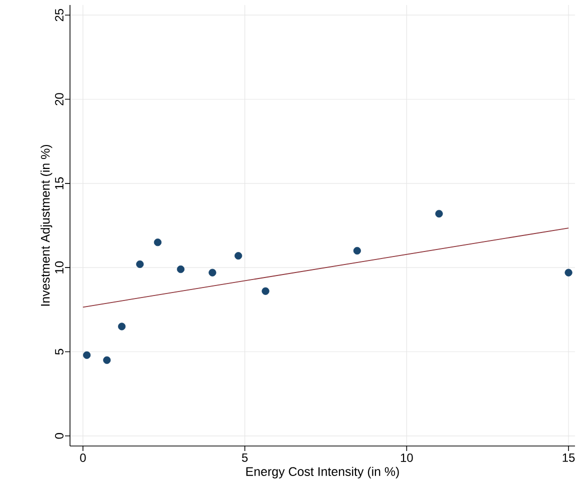  What do you see at coordinates (46, 225) in the screenshot?
I see `y-axis-title: Investment Adjustment (in %)` at bounding box center [46, 225].